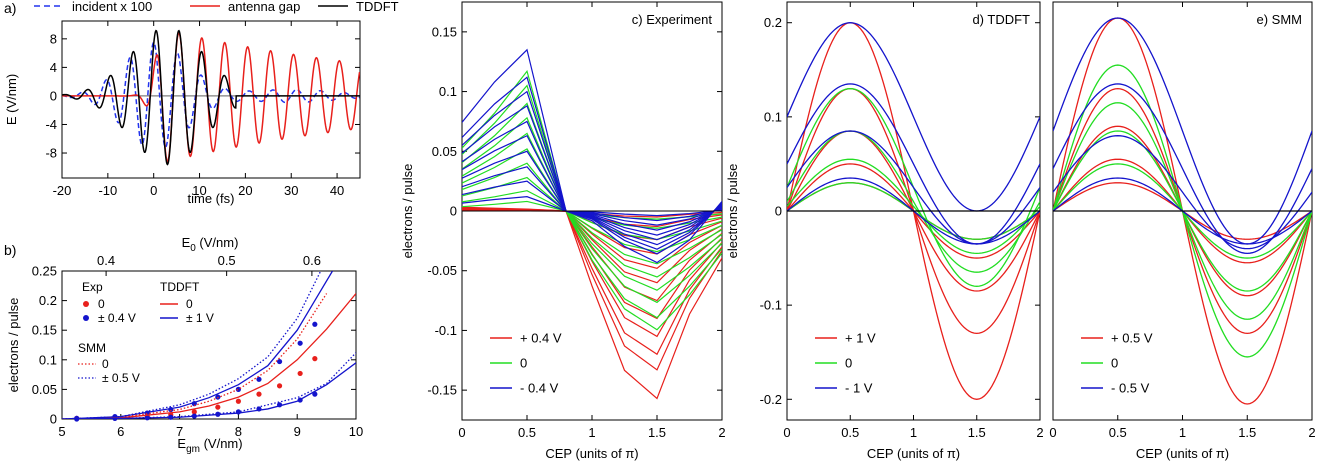 The height and width of the screenshot is (468, 1341). Describe the element at coordinates (106, 260) in the screenshot. I see `top-tick-label: 0.4` at that location.